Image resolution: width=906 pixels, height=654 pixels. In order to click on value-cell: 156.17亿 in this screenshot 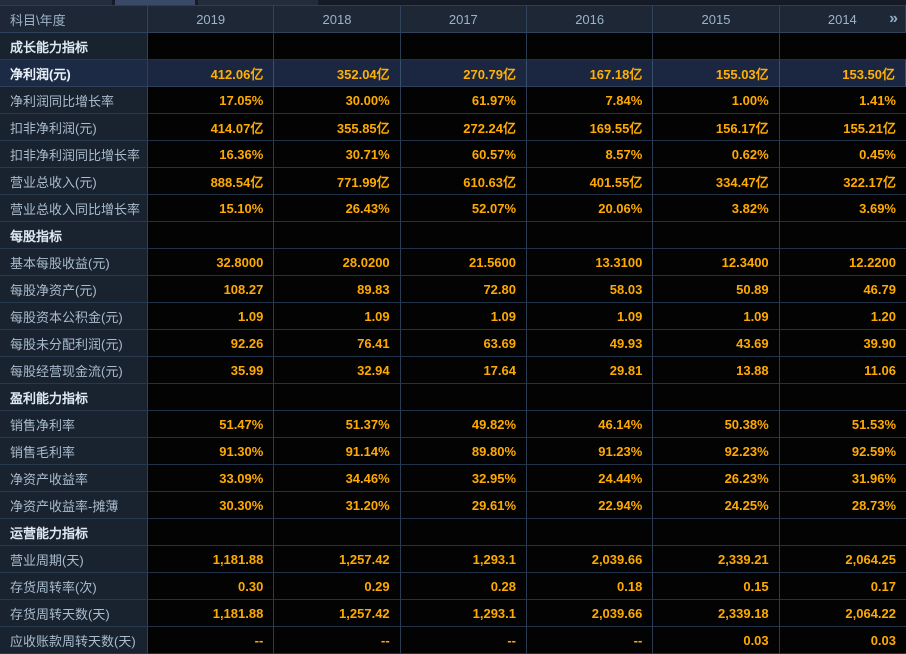, I will do `click(716, 127)`.